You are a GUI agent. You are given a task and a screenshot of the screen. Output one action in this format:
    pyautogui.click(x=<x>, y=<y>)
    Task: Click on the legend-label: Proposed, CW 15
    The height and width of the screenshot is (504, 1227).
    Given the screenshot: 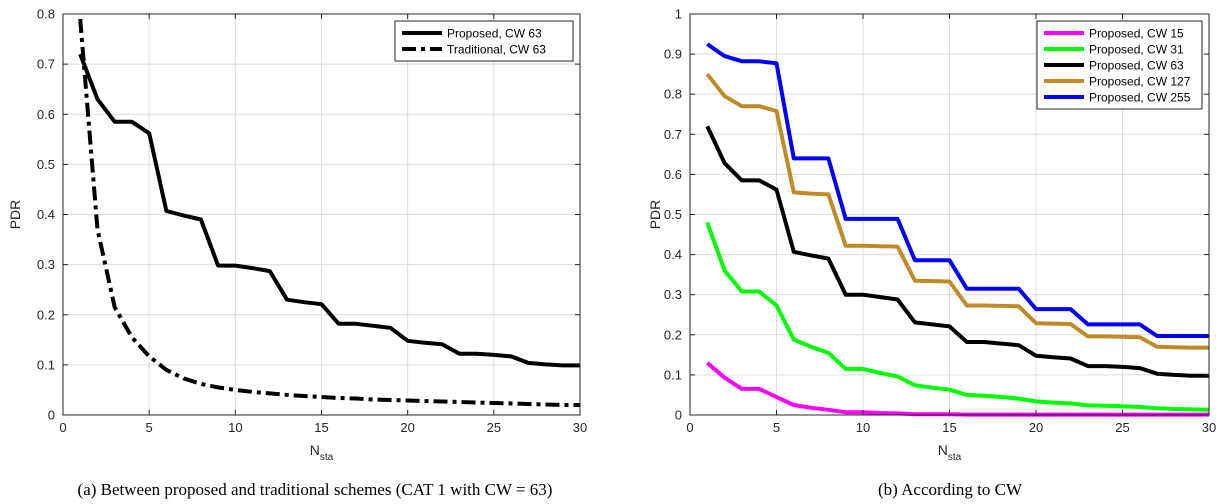 What is the action you would take?
    pyautogui.click(x=1136, y=34)
    